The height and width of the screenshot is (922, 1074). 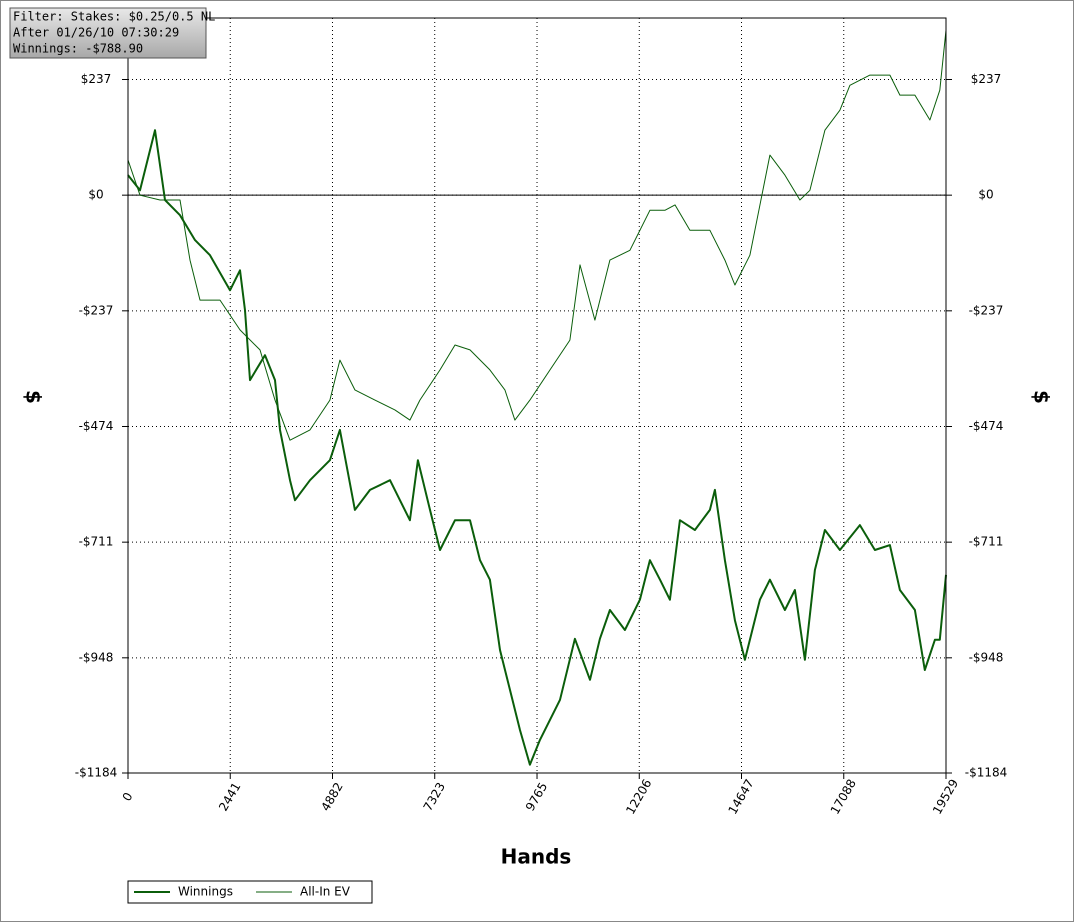 I want to click on y2-tick-label: -$948, so click(x=986, y=657).